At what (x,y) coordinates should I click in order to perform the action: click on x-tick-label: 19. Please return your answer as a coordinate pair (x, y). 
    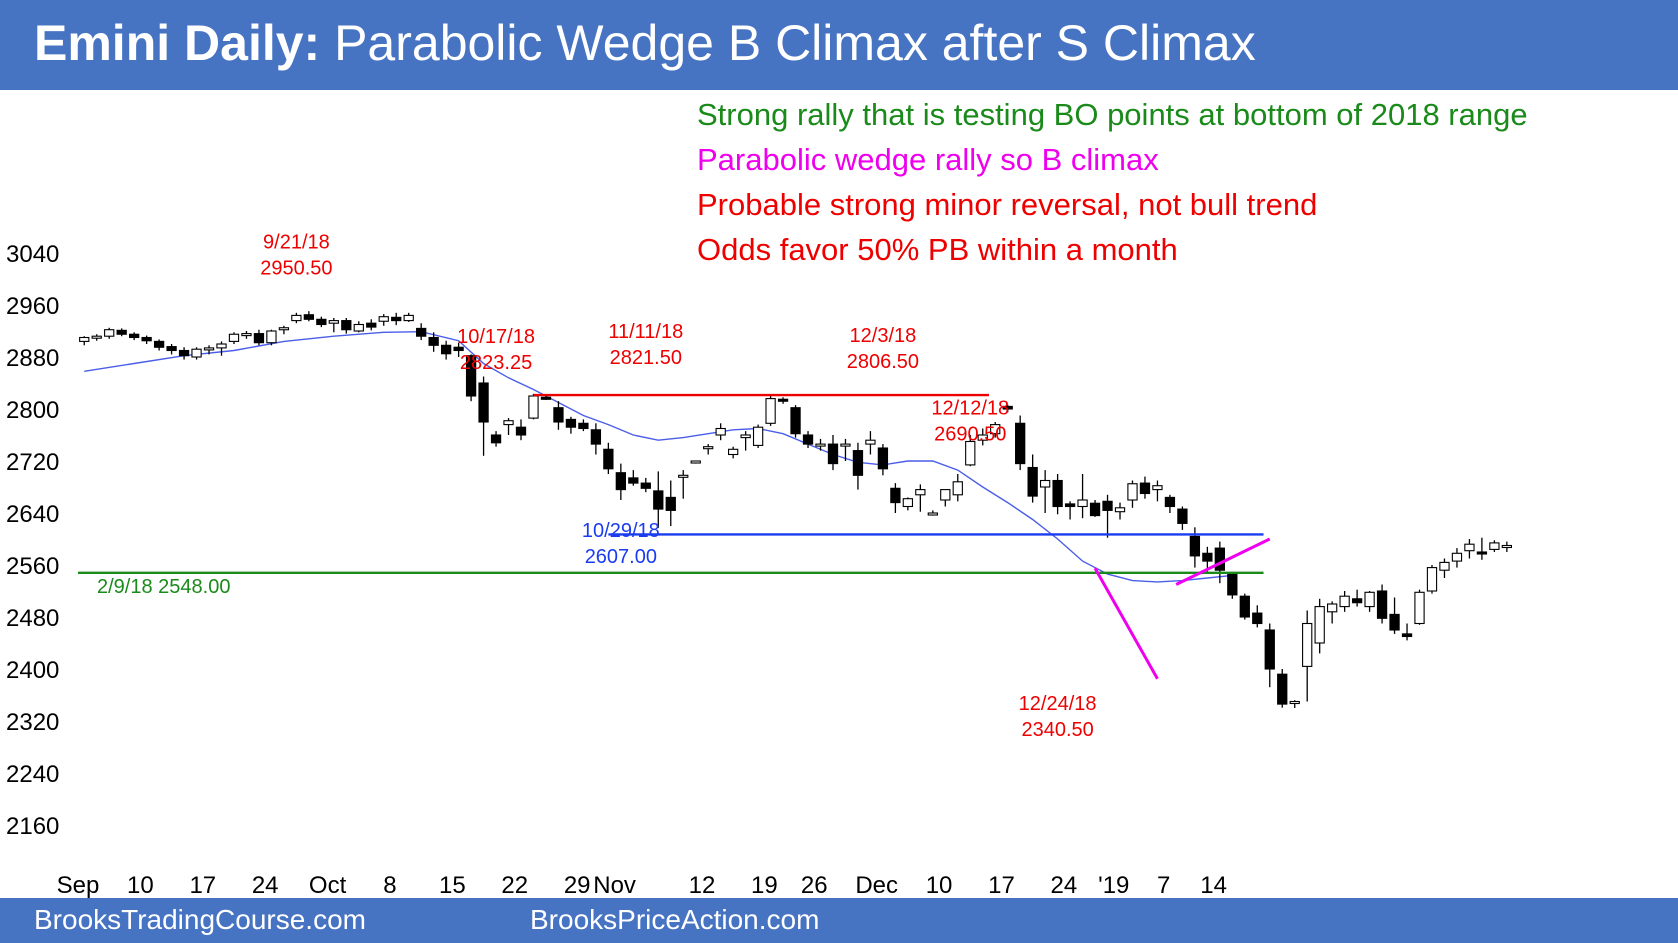
    Looking at the image, I should click on (764, 885).